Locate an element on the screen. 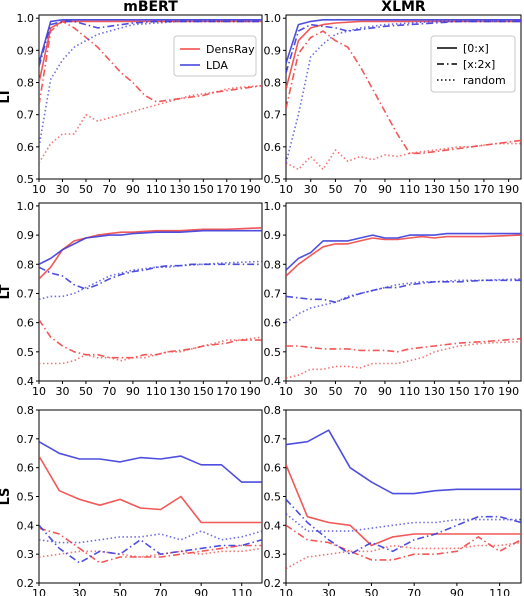 This screenshot has height=596, width=524. legend-method: DensRay LDA is located at coordinates (215, 56).